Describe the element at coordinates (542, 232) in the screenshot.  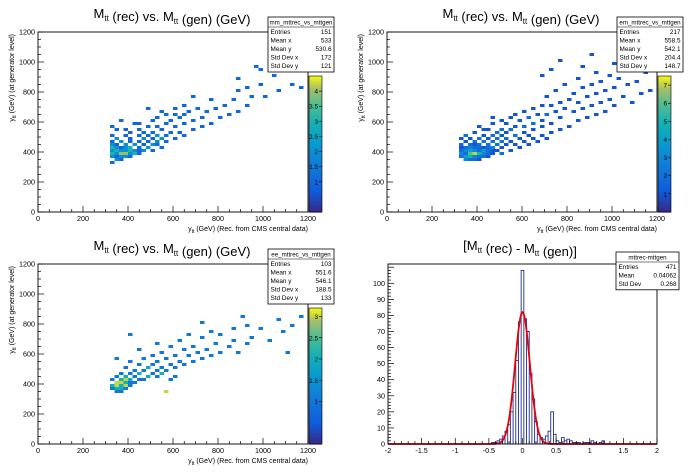
I see `x-axis-label-sub: tt` at that location.